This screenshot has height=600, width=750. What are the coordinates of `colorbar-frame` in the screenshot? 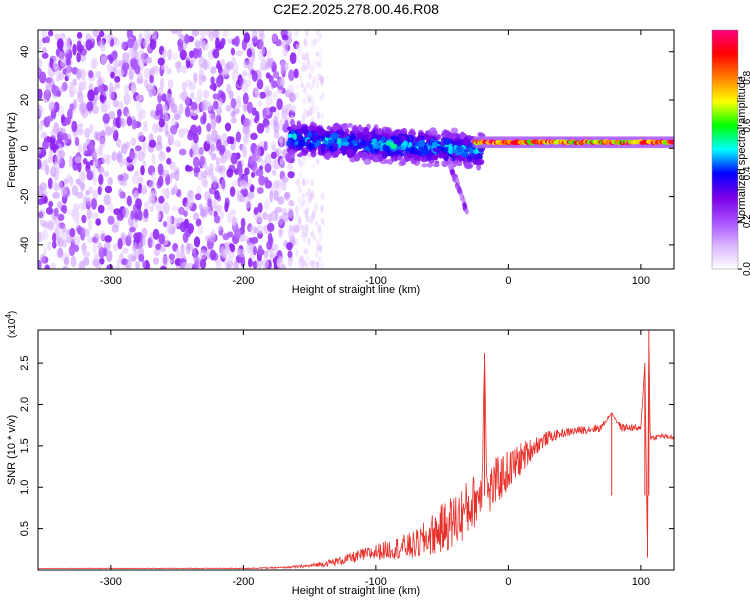 It's located at (725, 149).